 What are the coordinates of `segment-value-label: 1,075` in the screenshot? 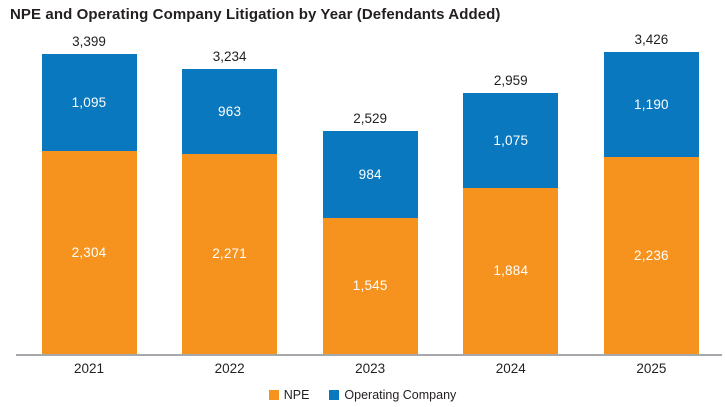 It's located at (511, 140).